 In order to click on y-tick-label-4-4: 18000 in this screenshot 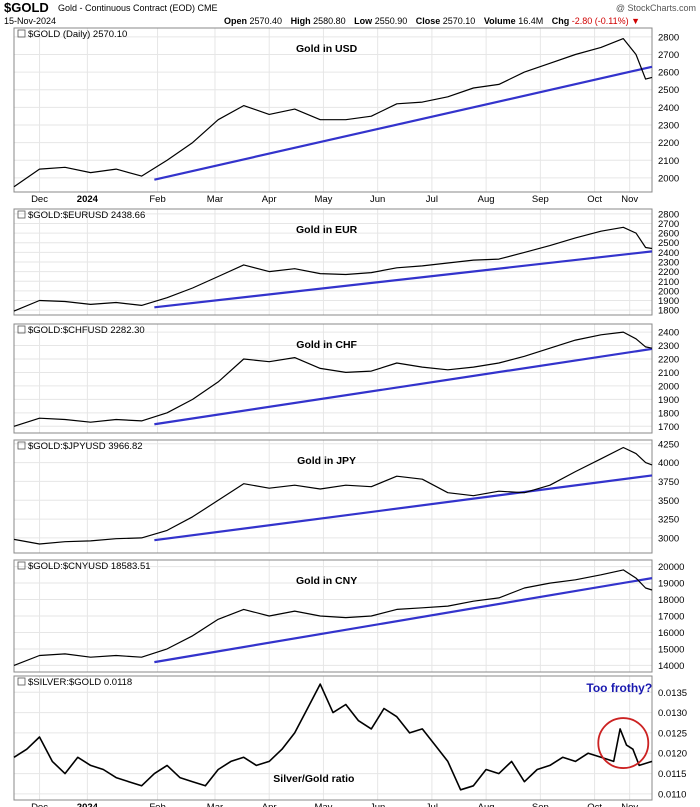, I will do `click(671, 600)`.